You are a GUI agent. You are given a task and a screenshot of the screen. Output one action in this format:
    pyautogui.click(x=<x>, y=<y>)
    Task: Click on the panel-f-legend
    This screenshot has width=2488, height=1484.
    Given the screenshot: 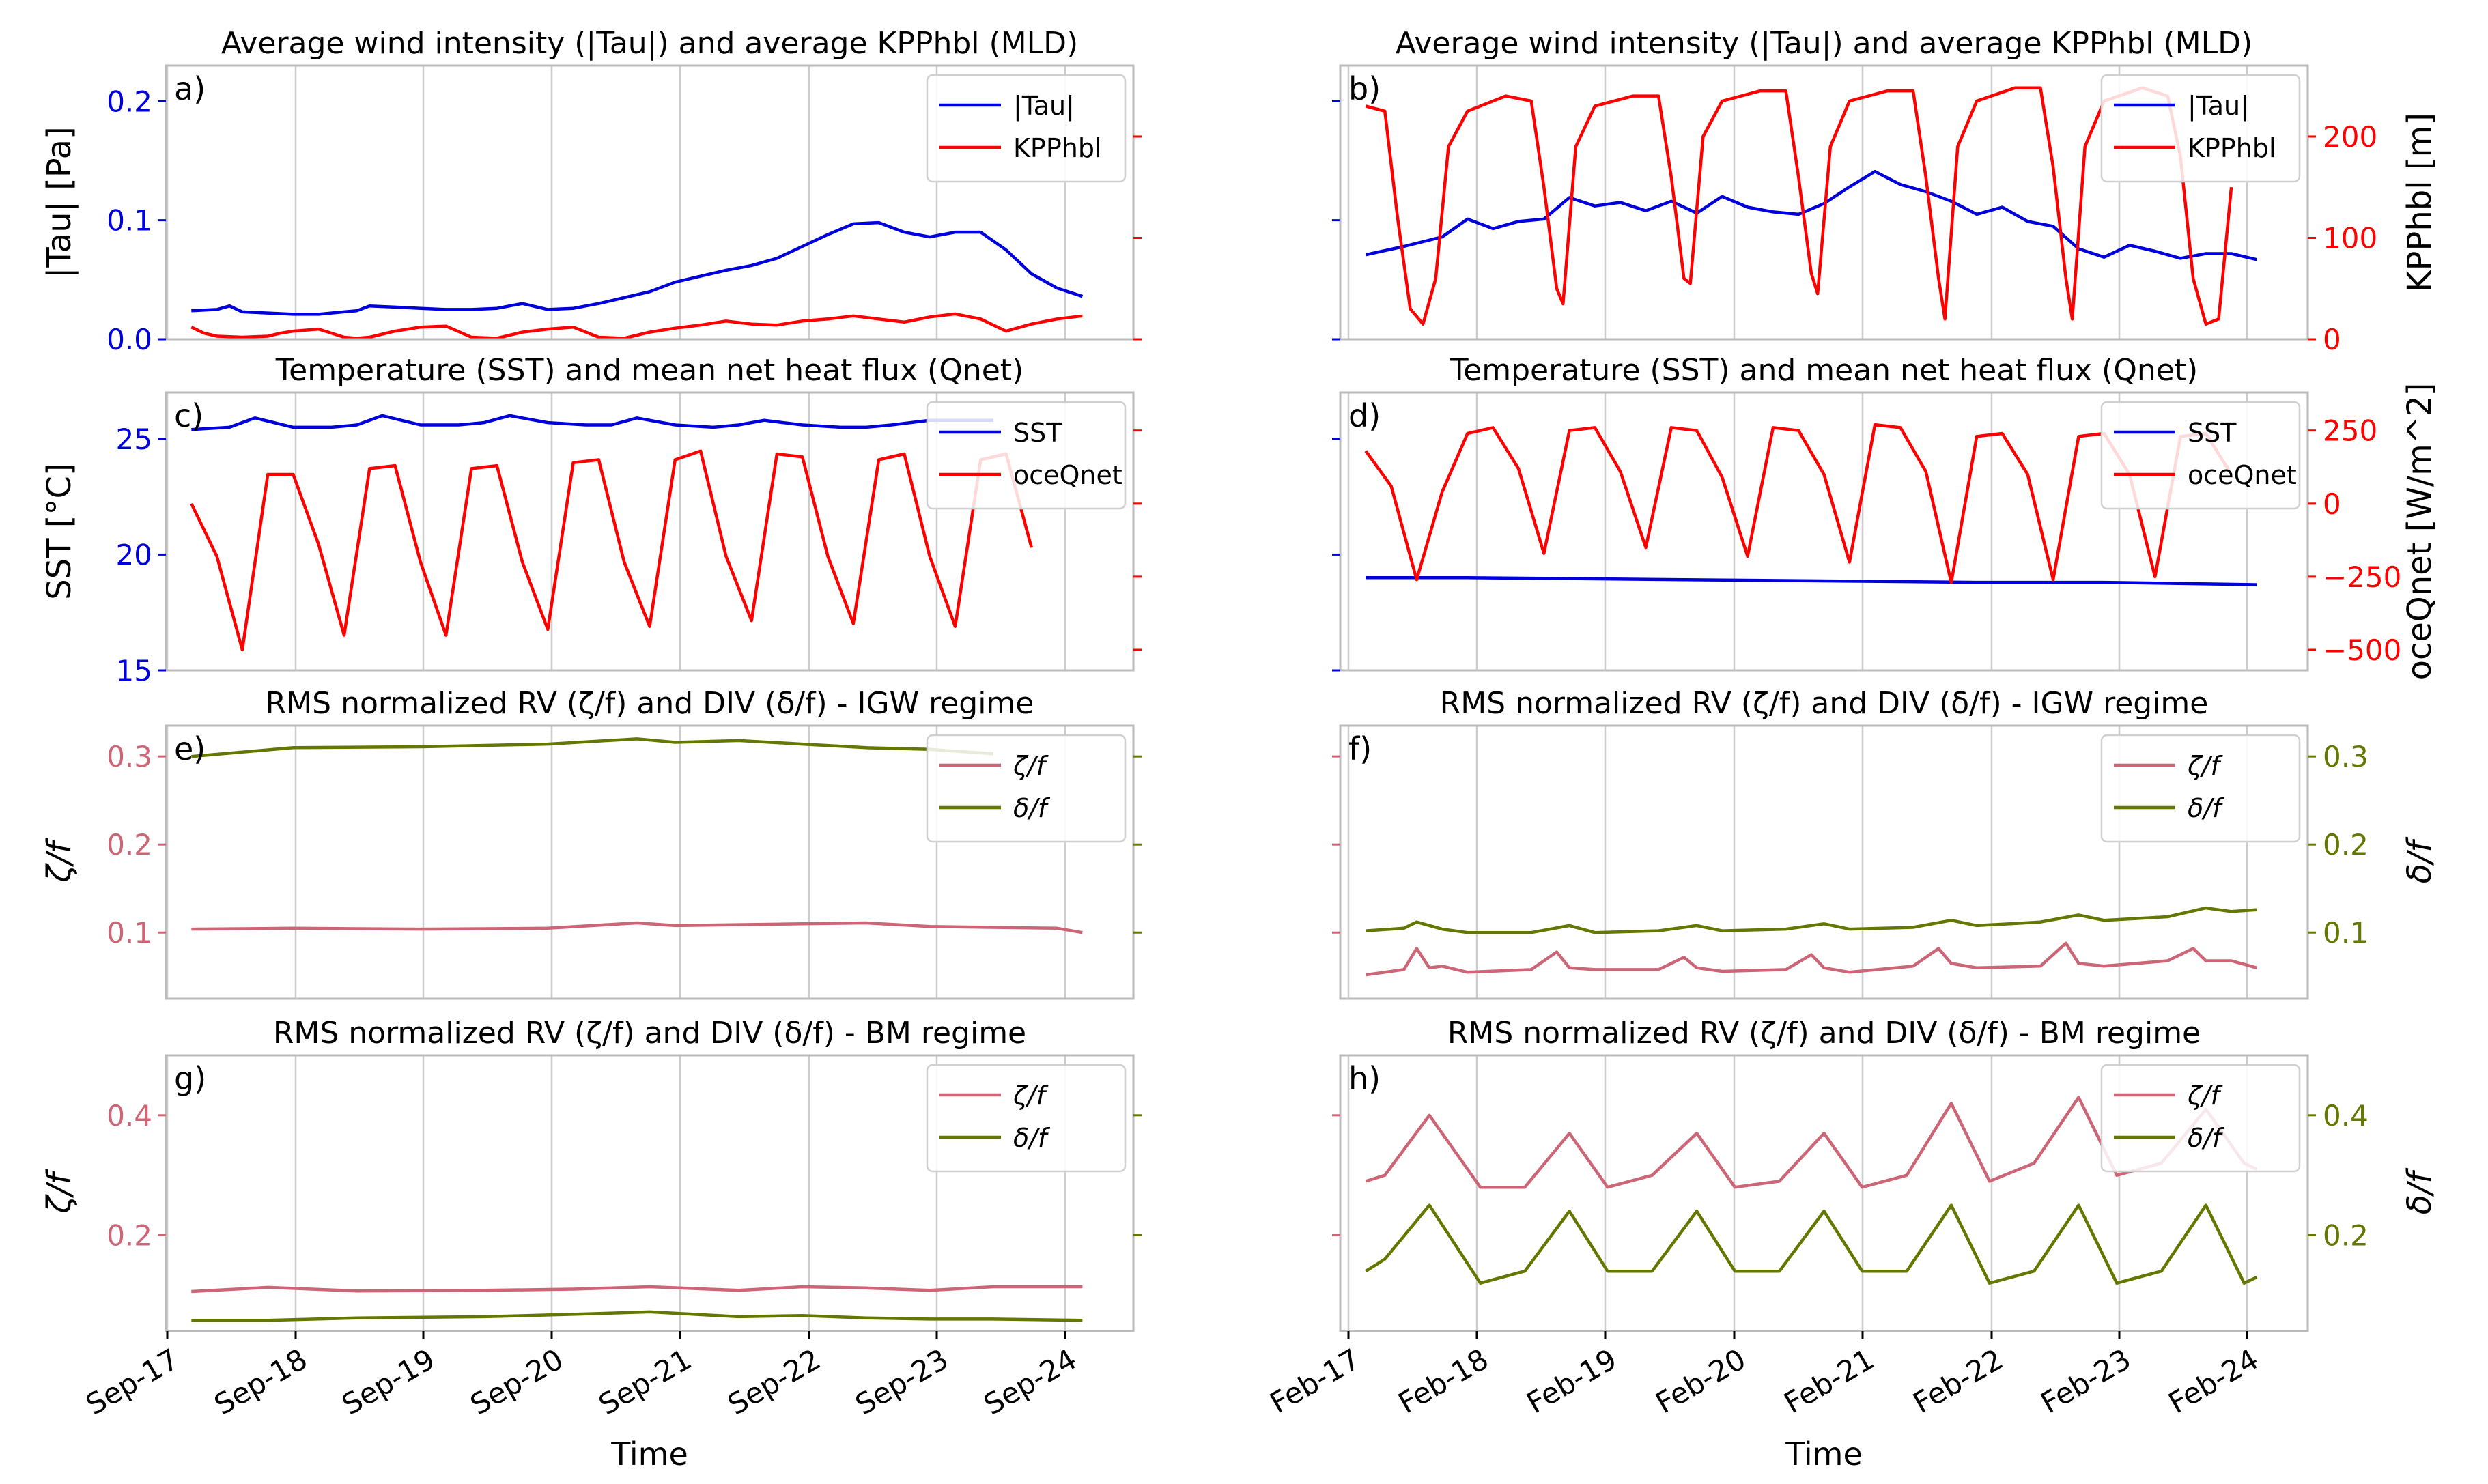 What is the action you would take?
    pyautogui.click(x=2200, y=788)
    